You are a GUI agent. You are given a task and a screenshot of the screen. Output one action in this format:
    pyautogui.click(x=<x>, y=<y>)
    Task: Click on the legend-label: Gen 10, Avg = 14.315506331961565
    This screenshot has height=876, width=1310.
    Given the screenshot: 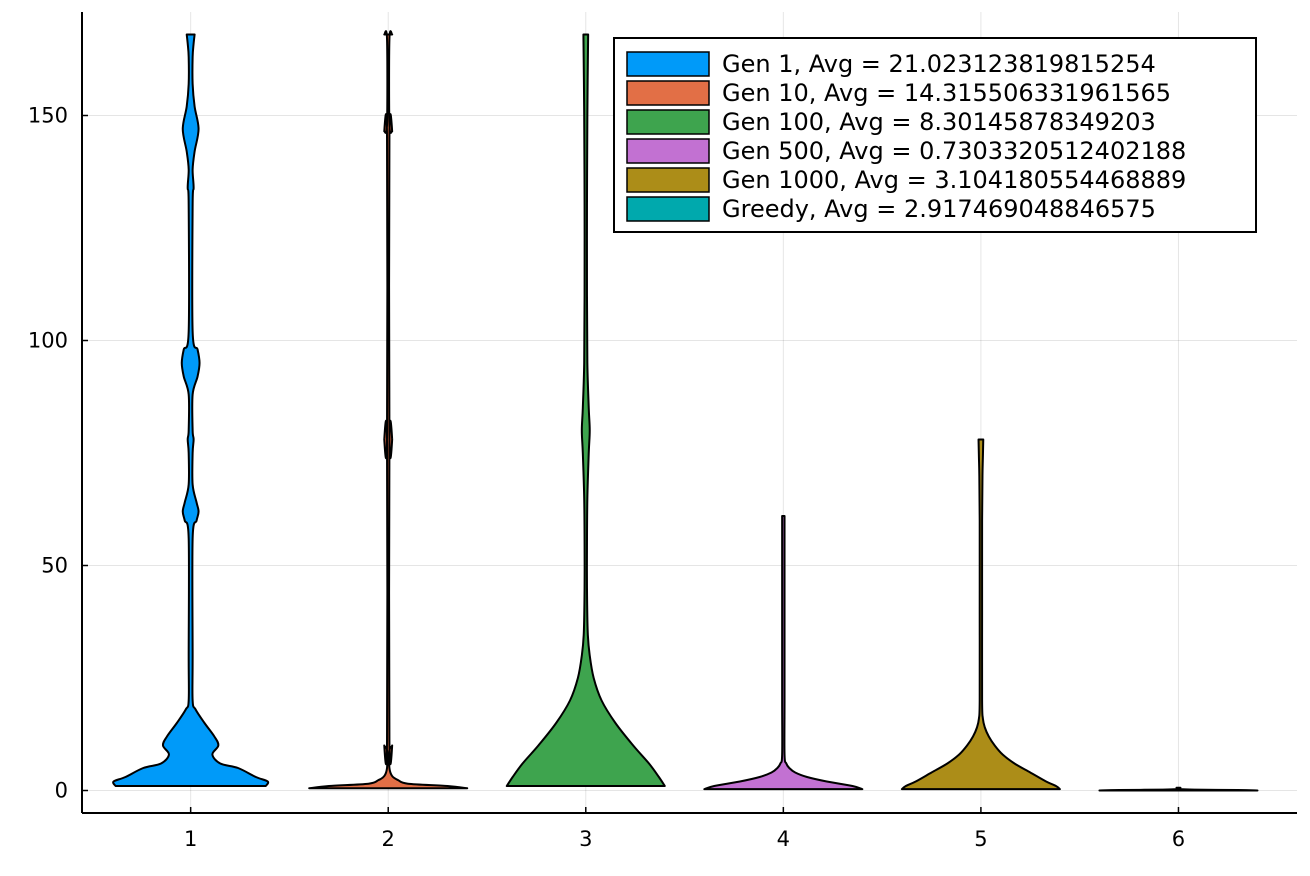 What is the action you would take?
    pyautogui.click(x=946, y=93)
    